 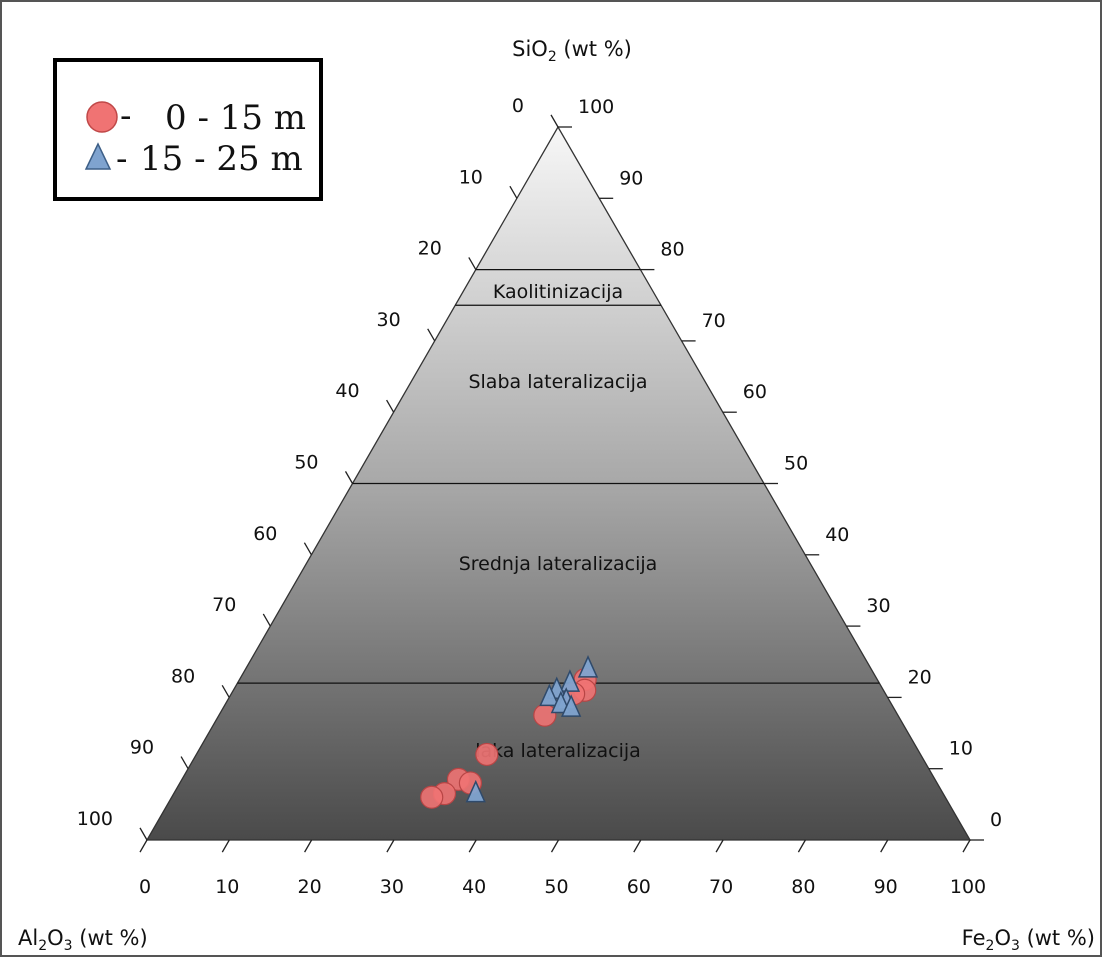 I want to click on data-points, so click(x=509, y=732).